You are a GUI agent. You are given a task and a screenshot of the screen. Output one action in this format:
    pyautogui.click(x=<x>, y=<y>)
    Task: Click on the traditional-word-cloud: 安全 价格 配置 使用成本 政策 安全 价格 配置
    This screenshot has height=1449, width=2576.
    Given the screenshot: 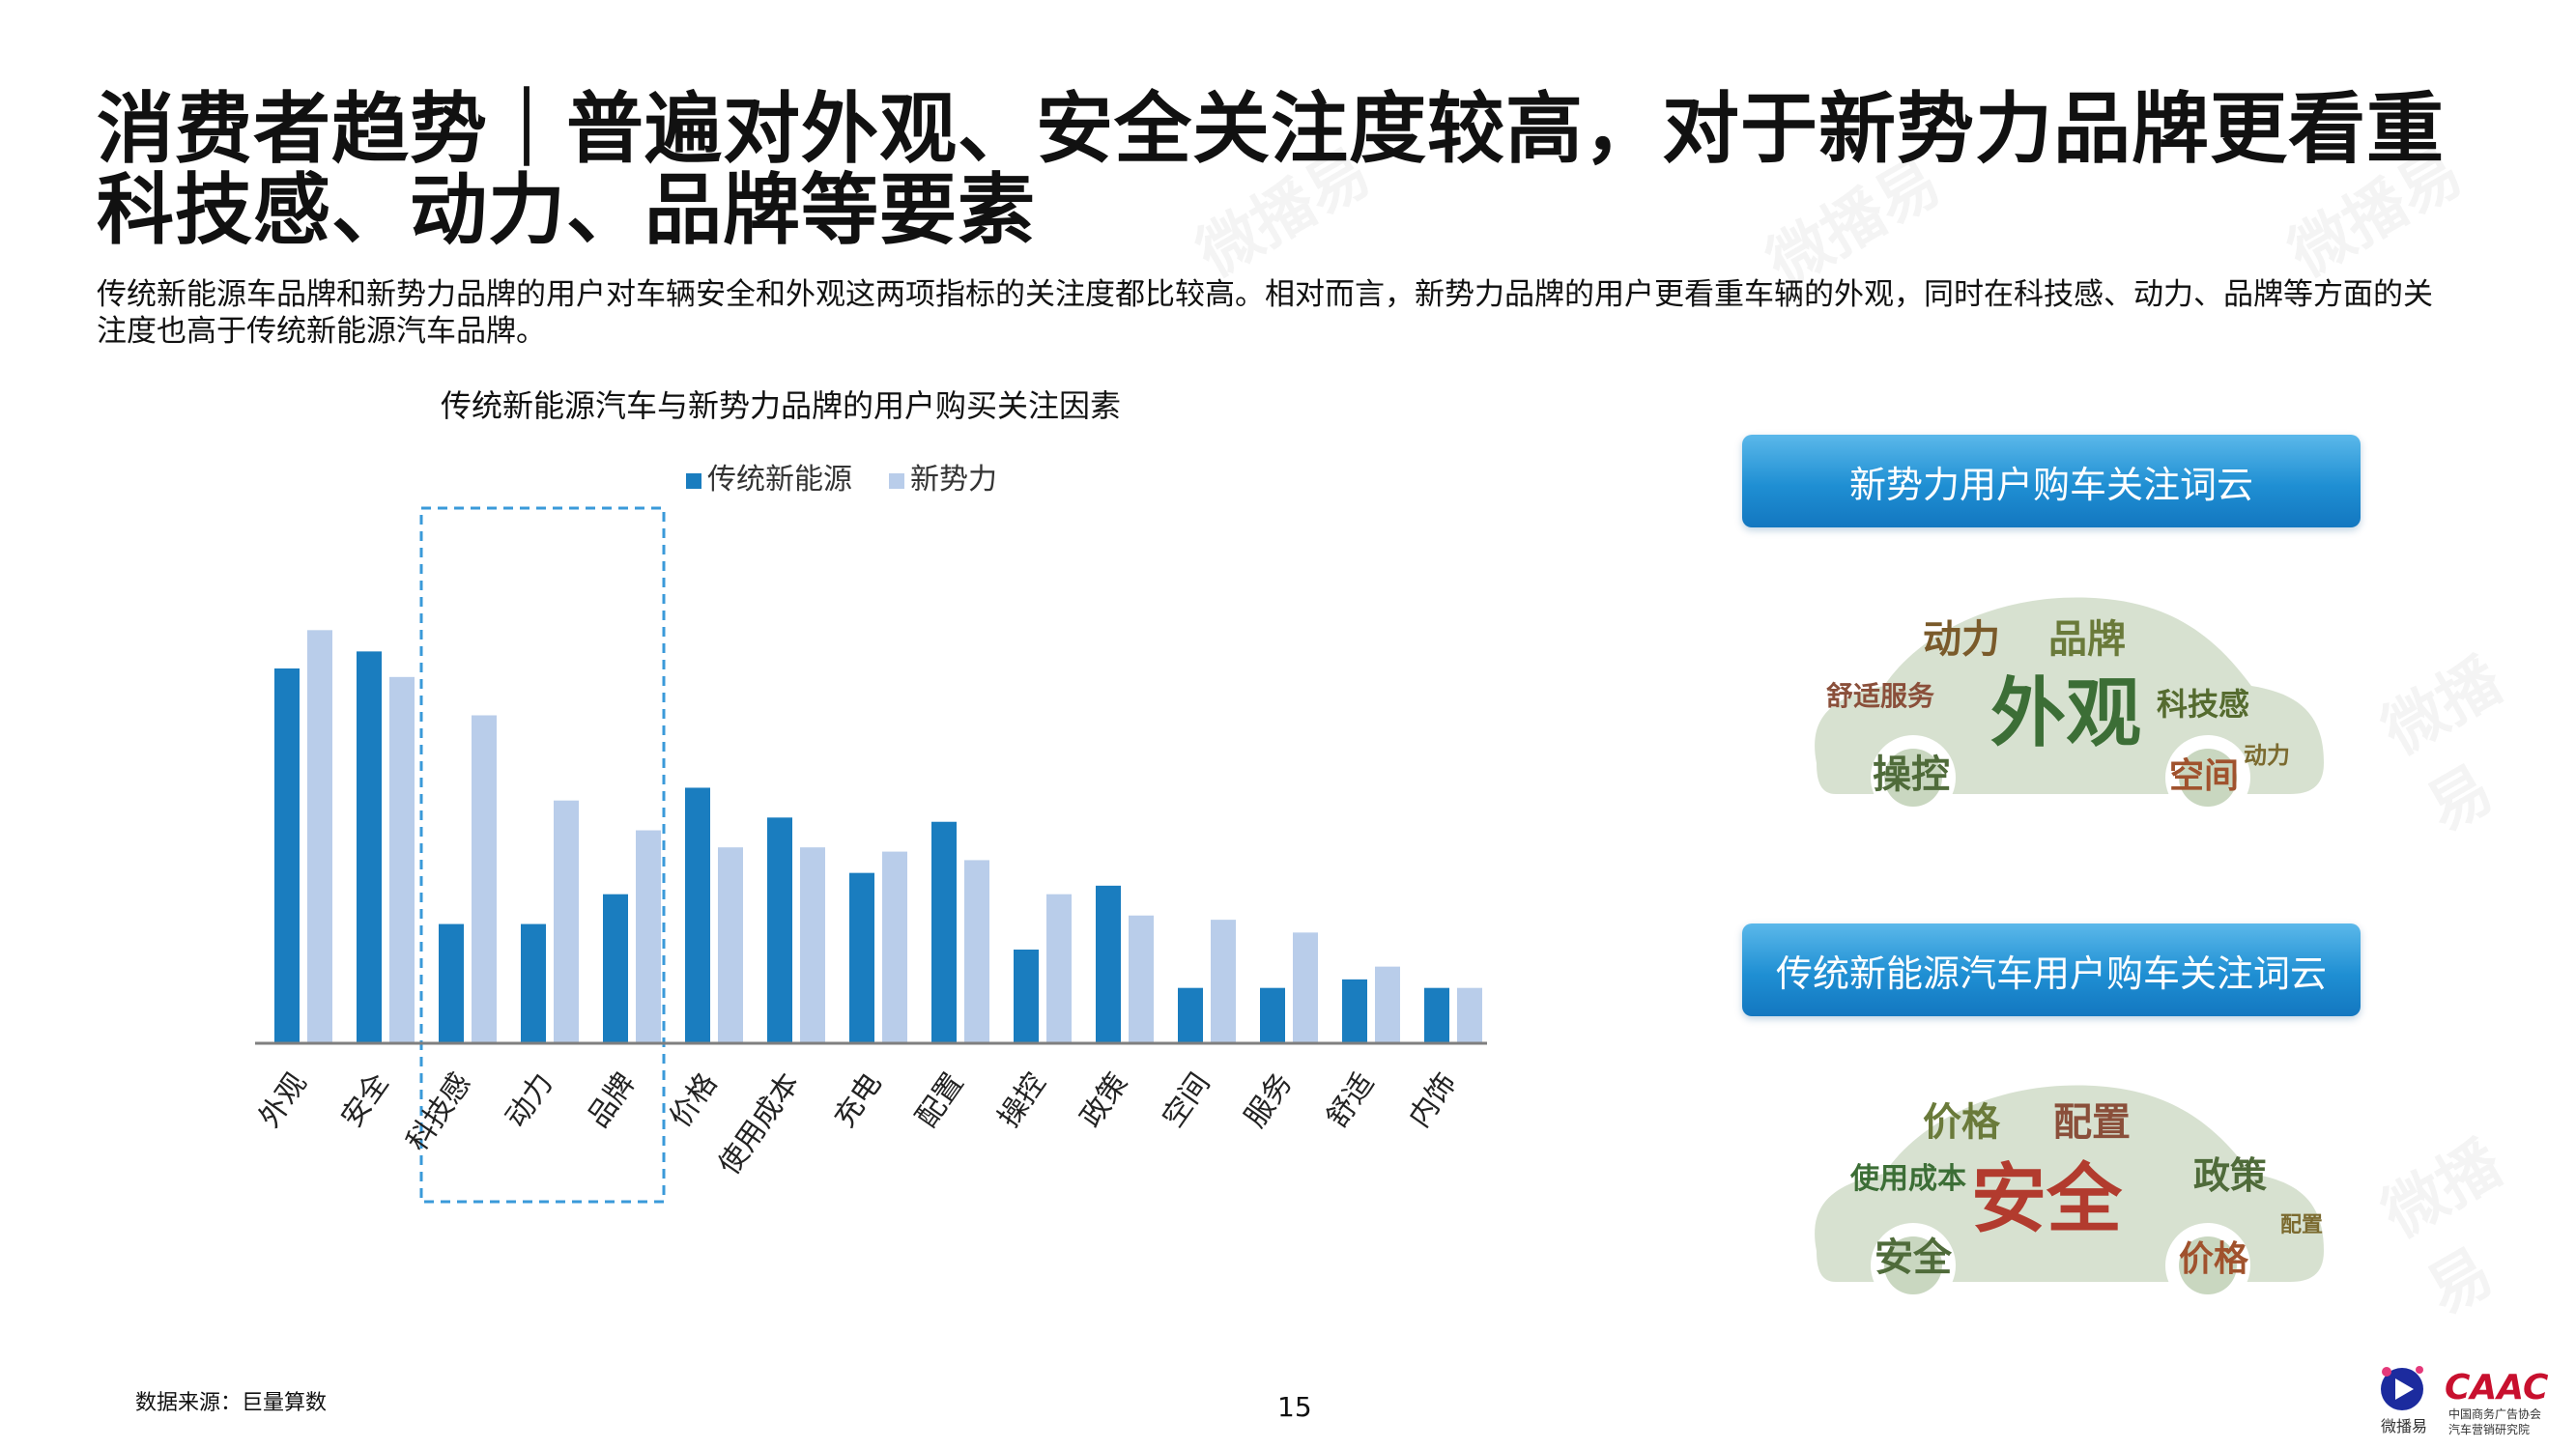 What is the action you would take?
    pyautogui.click(x=2069, y=1196)
    